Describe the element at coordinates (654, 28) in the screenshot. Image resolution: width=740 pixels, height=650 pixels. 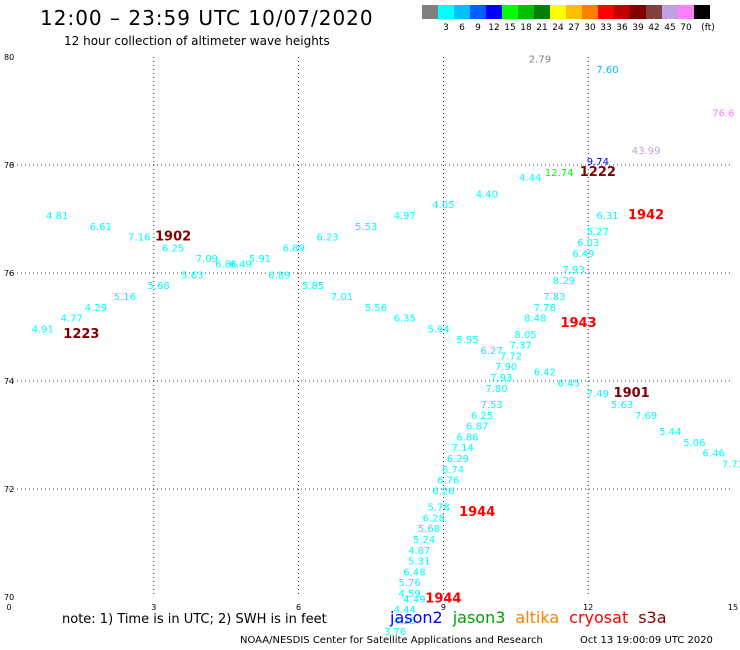
I see `legend-label: 42` at that location.